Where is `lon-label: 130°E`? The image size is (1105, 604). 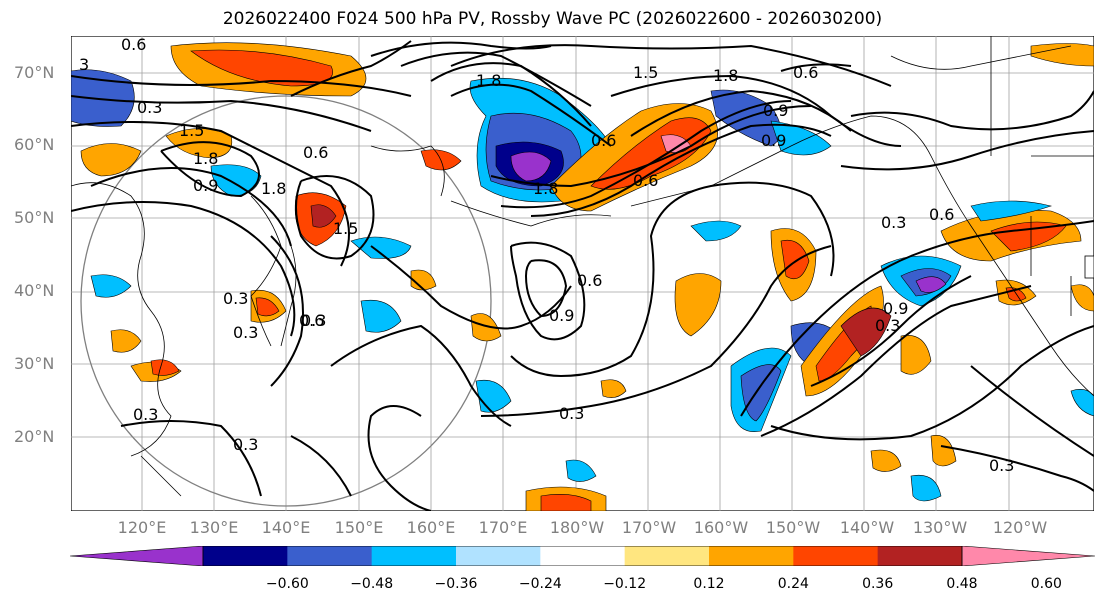
lon-label: 130°E is located at coordinates (214, 527).